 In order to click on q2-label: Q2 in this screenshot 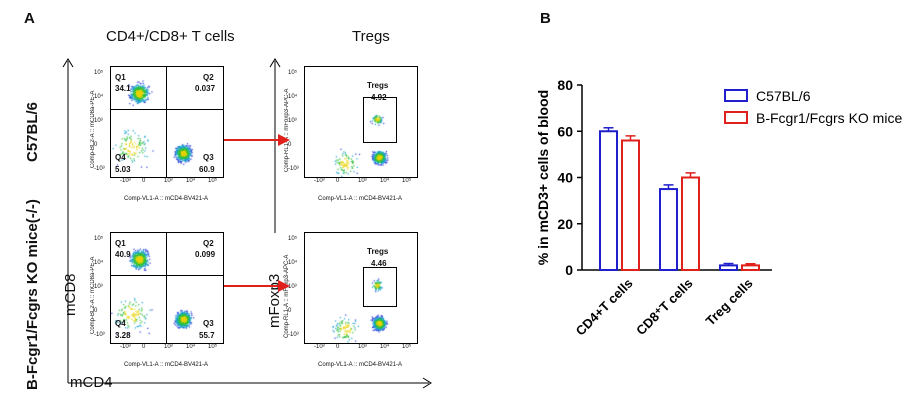, I will do `click(208, 77)`.